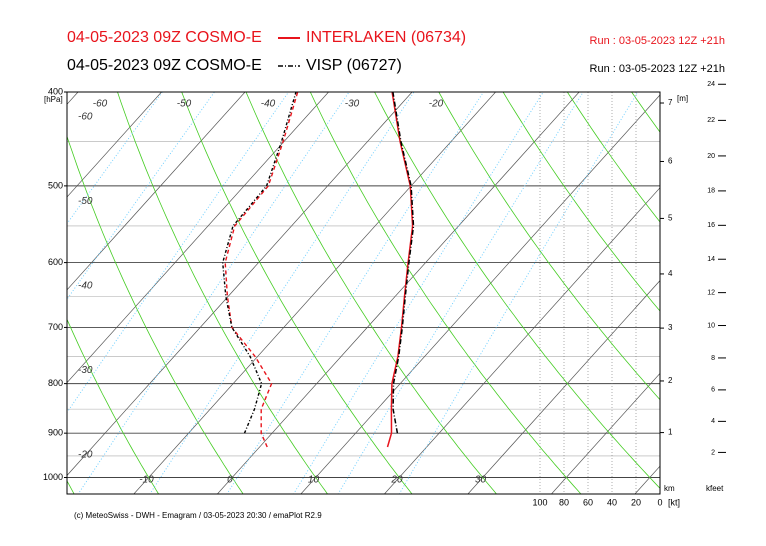 The height and width of the screenshot is (546, 766). Describe the element at coordinates (711, 120) in the screenshot. I see `kfeet-tick-label: 22` at that location.